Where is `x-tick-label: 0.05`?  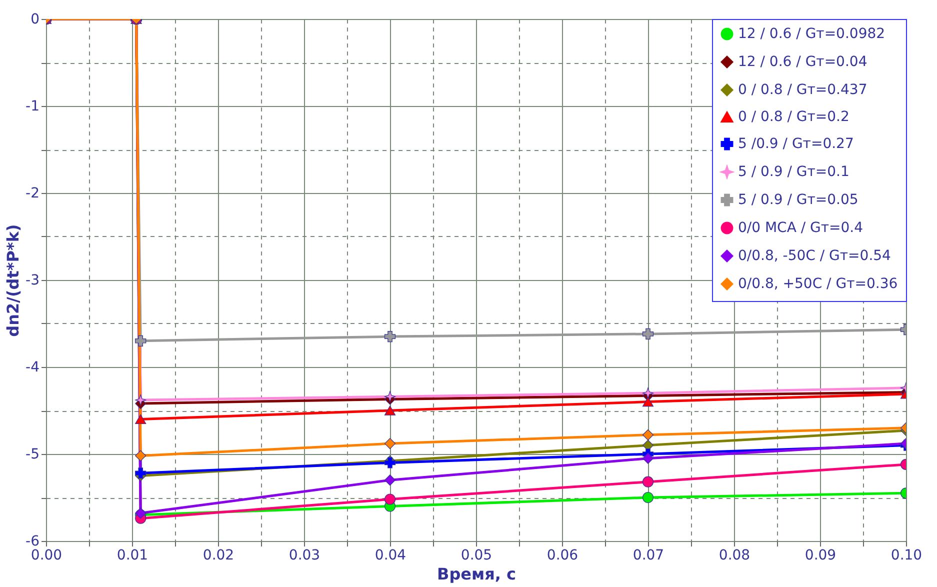 x-tick-label: 0.05 is located at coordinates (476, 556).